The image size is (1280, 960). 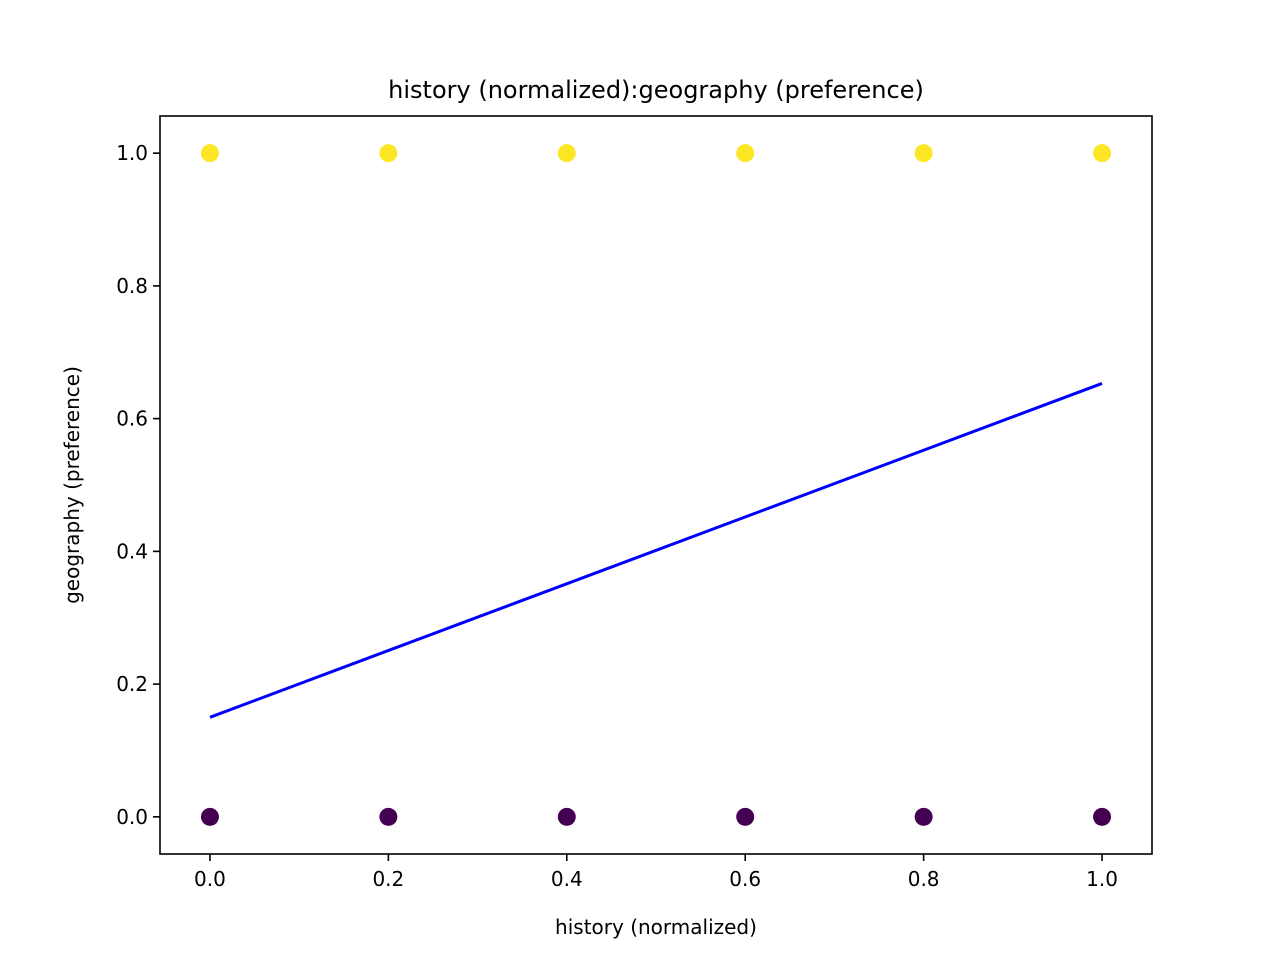 What do you see at coordinates (388, 879) in the screenshot?
I see `x-tick-label: 0.2` at bounding box center [388, 879].